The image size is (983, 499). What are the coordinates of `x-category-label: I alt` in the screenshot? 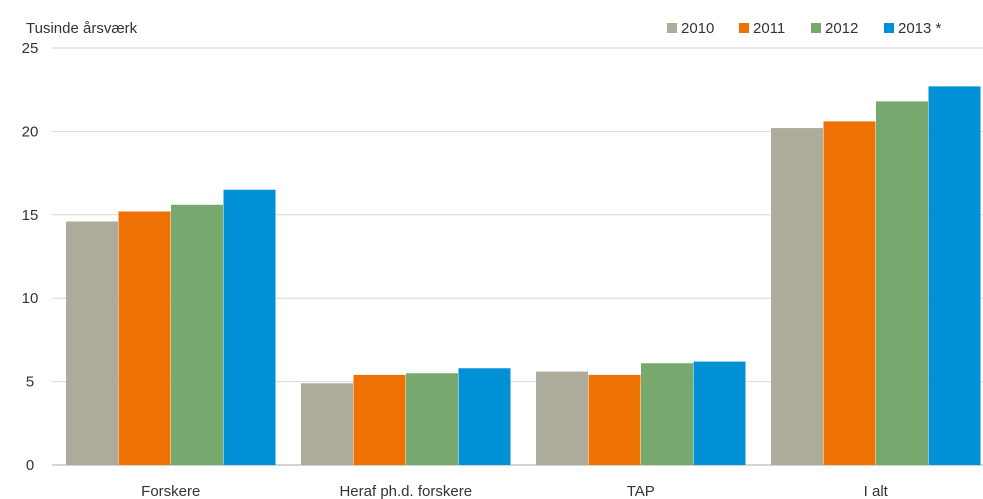 It's located at (876, 491).